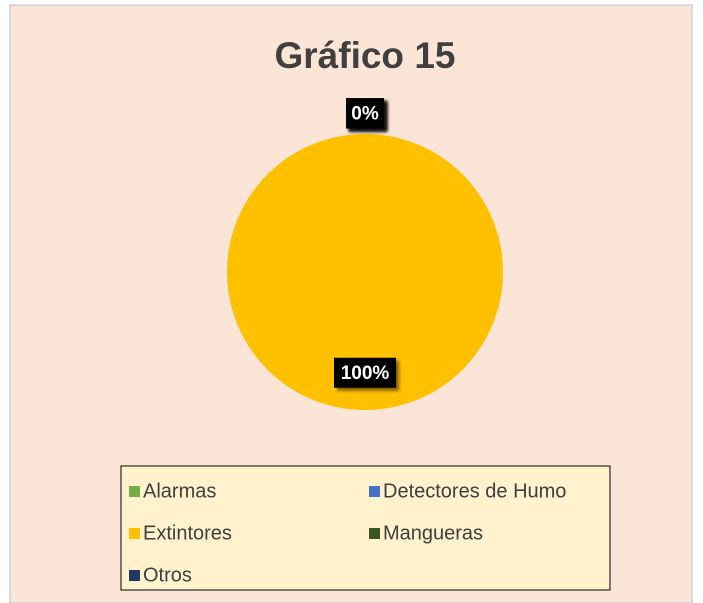 The width and height of the screenshot is (703, 603). What do you see at coordinates (179, 491) in the screenshot?
I see `legend-label: Alarmas` at bounding box center [179, 491].